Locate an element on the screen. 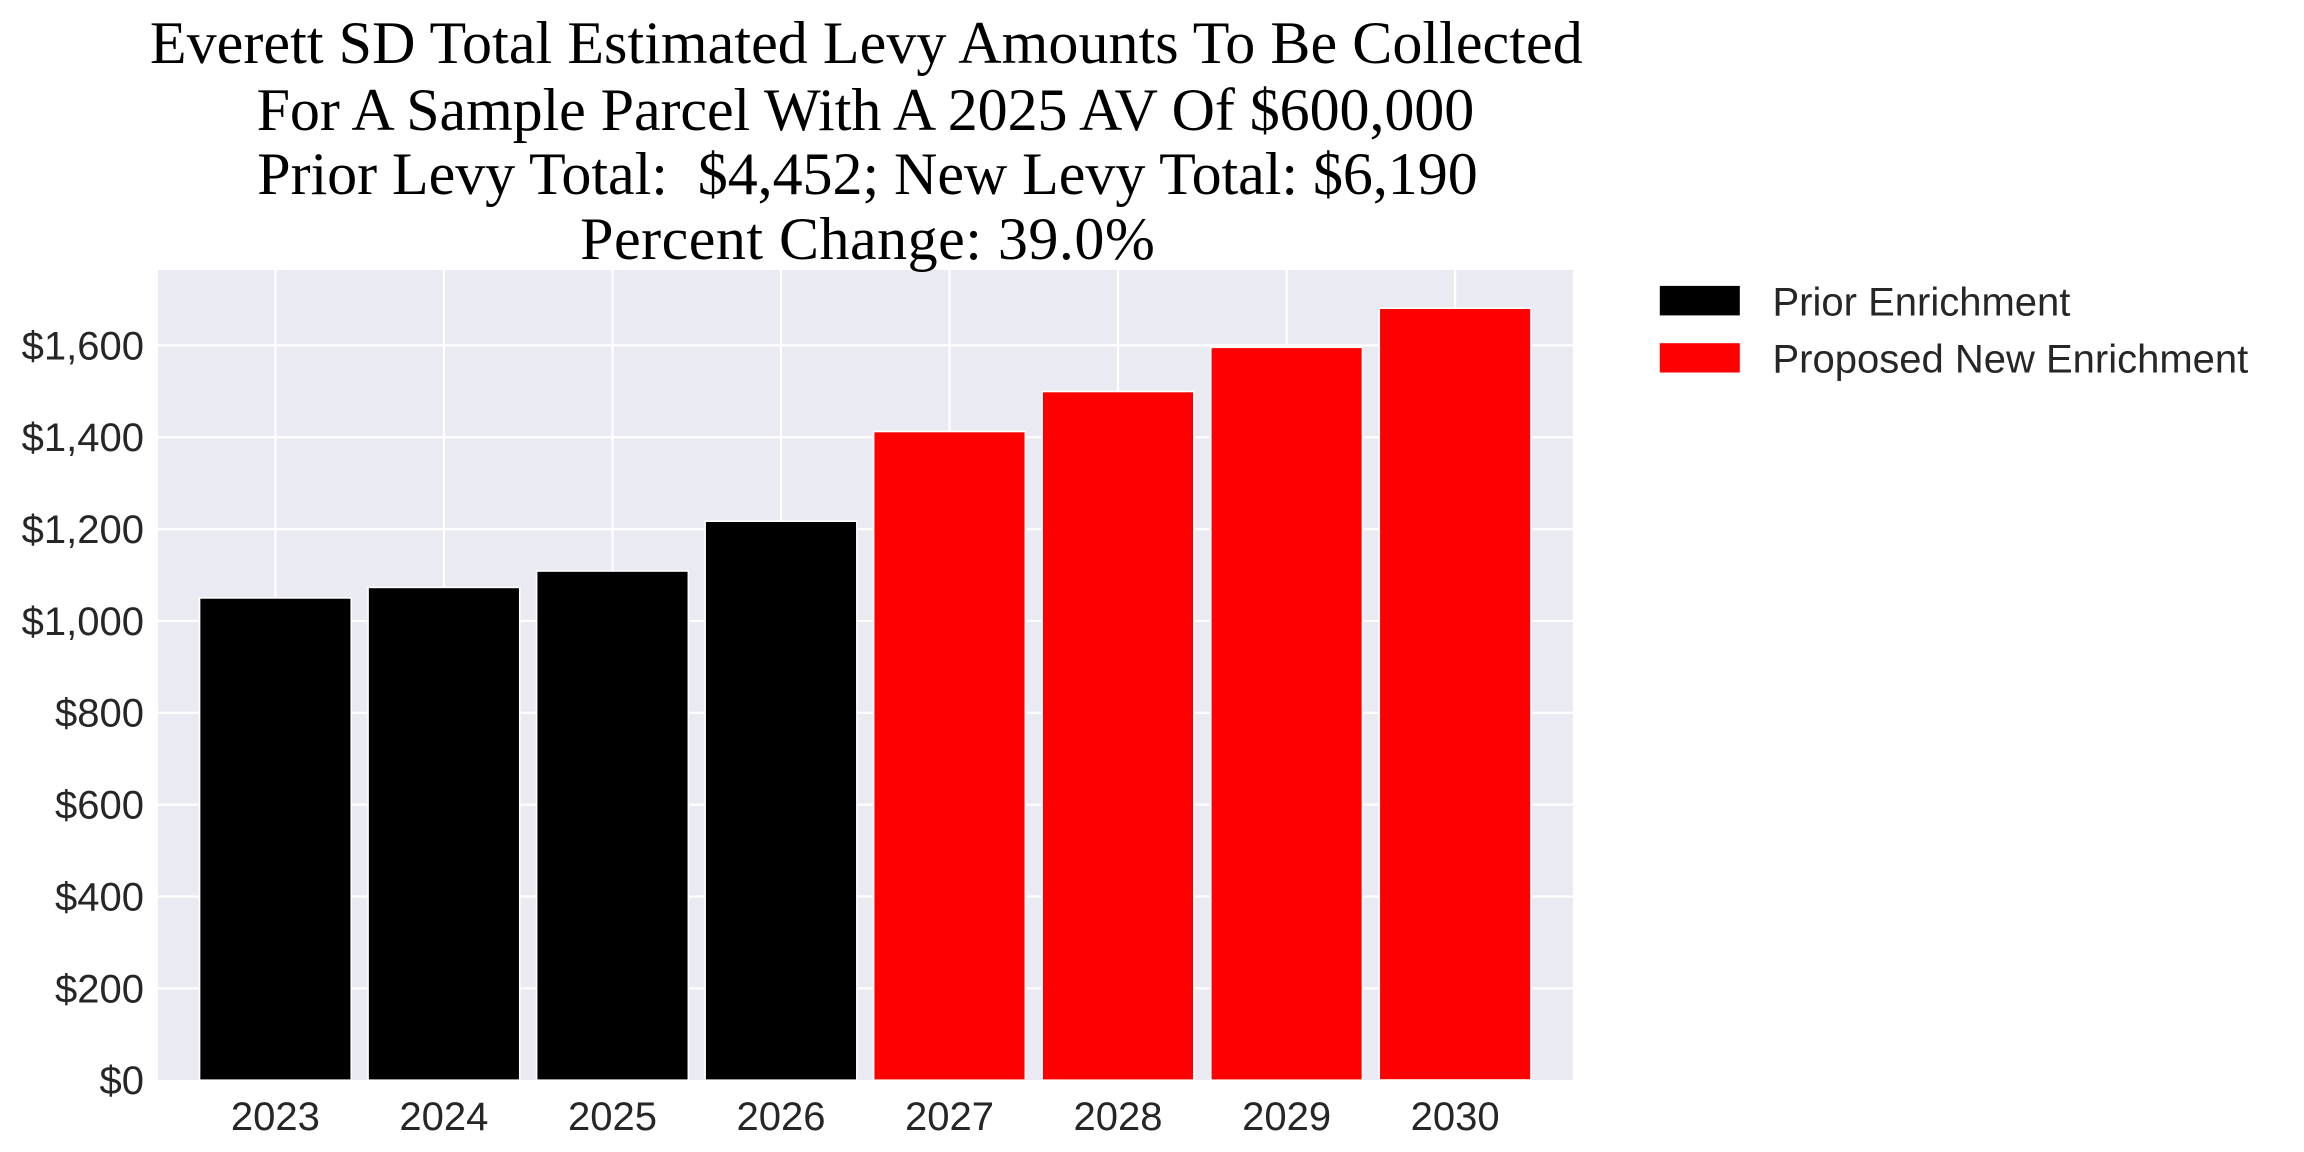 This screenshot has width=2304, height=1152. svg-text: 2026 is located at coordinates (781, 1117).